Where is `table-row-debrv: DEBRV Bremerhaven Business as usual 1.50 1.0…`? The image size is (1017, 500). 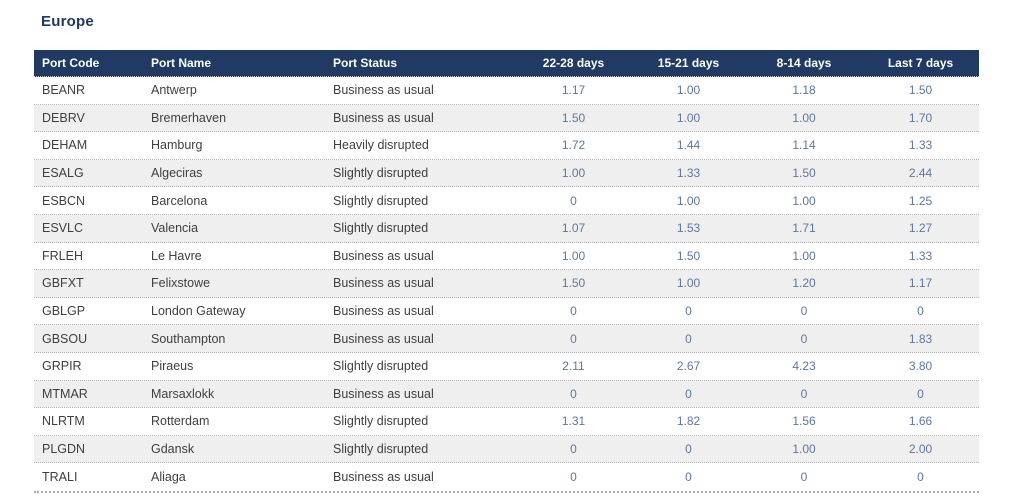 table-row-debrv: DEBRV Bremerhaven Business as usual 1.50 1.0… is located at coordinates (506, 118).